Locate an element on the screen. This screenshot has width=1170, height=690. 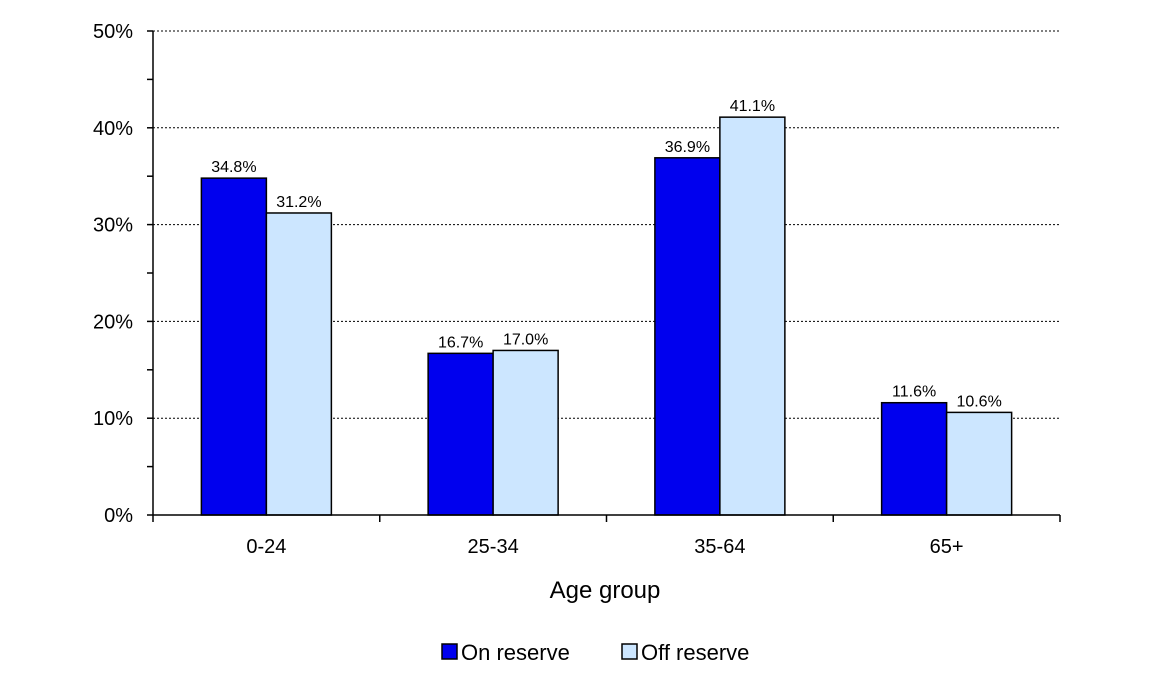
y-tick-label: 20% is located at coordinates (113, 322).